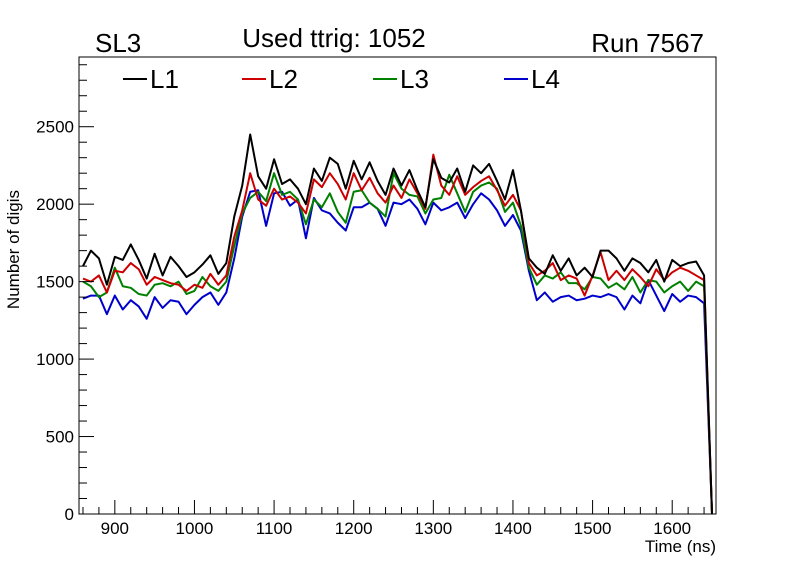 The height and width of the screenshot is (572, 796). I want to click on legend: L1 L2 L3 L4, so click(341, 79).